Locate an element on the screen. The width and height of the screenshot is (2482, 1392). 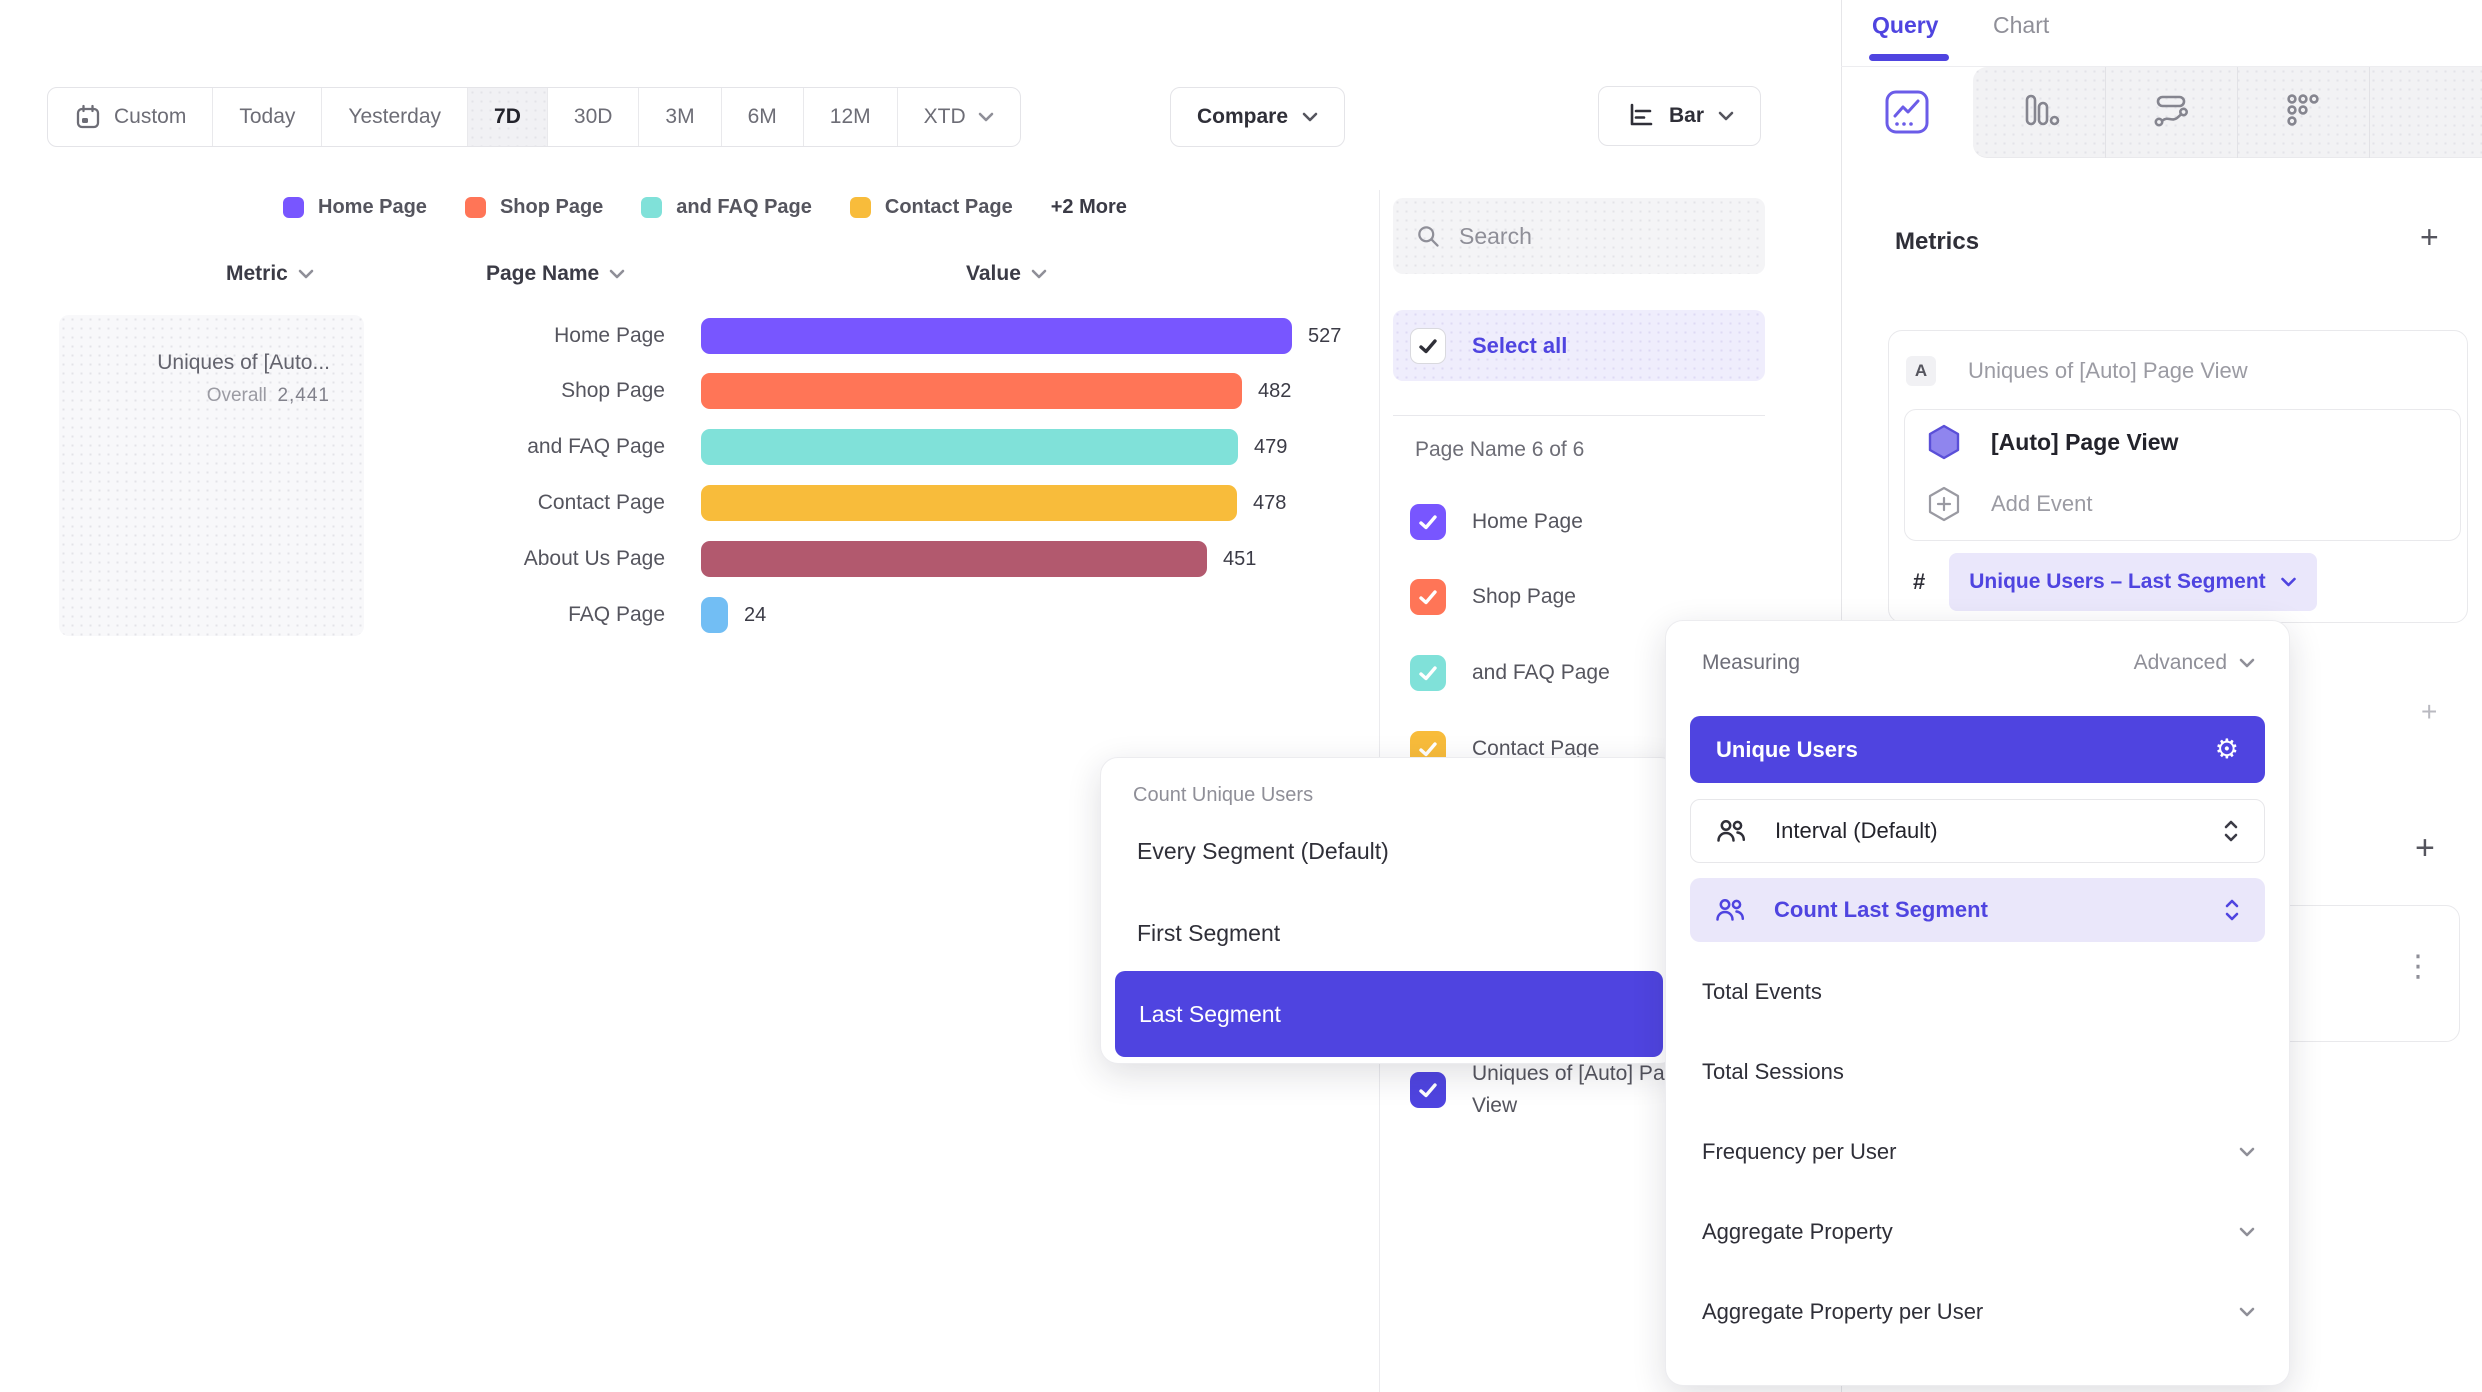
date-range-30d: 30D is located at coordinates (594, 117).